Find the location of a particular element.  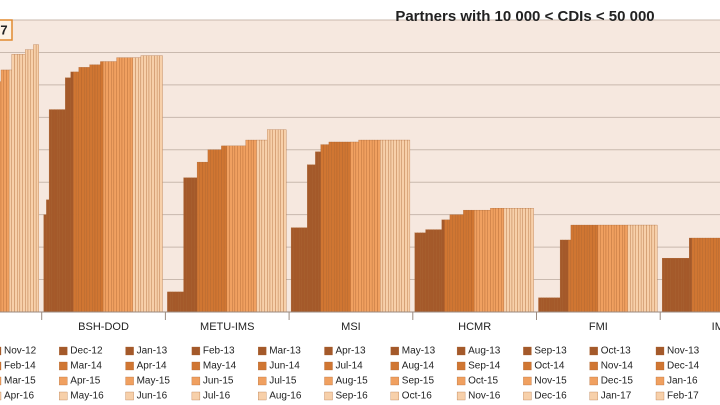

legend-label: Sep-13 is located at coordinates (550, 351).